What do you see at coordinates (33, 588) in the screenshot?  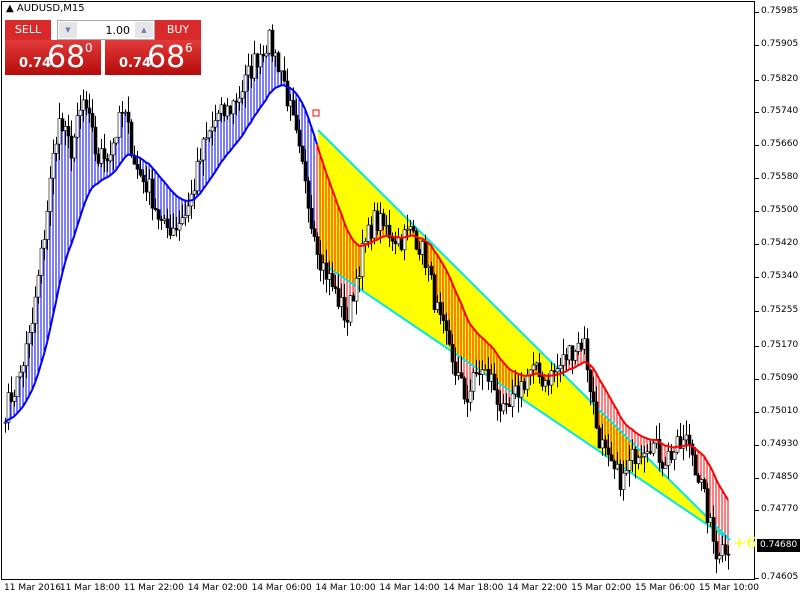 I see `time-tick: 11 Mar 2016` at bounding box center [33, 588].